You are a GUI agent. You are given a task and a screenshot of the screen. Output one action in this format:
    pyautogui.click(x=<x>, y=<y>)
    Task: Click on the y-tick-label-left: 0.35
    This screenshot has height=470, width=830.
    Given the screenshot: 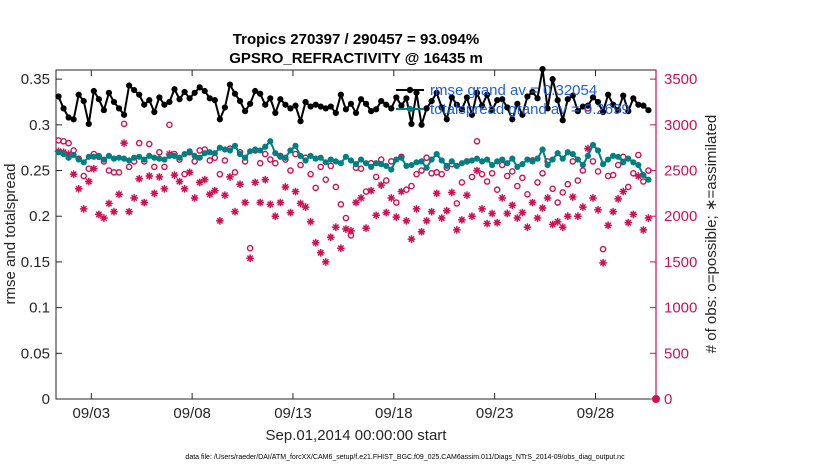 What is the action you would take?
    pyautogui.click(x=35, y=79)
    